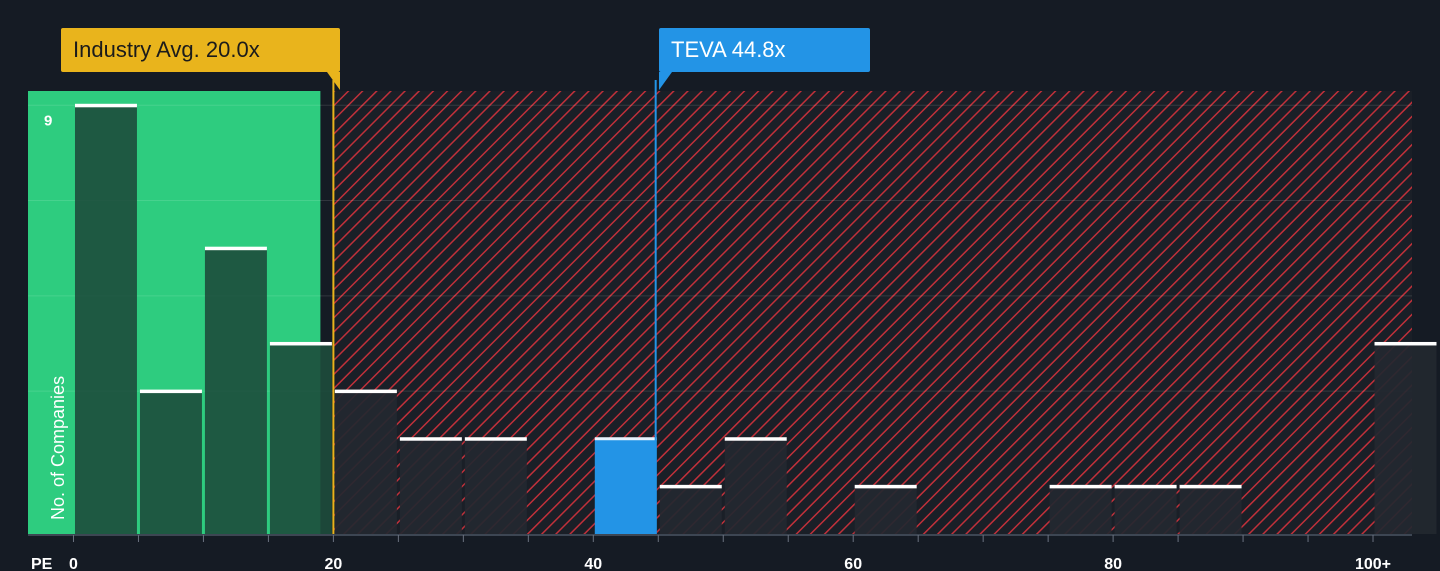 This screenshot has width=1440, height=571. What do you see at coordinates (853, 563) in the screenshot?
I see `x-tick-label: 60` at bounding box center [853, 563].